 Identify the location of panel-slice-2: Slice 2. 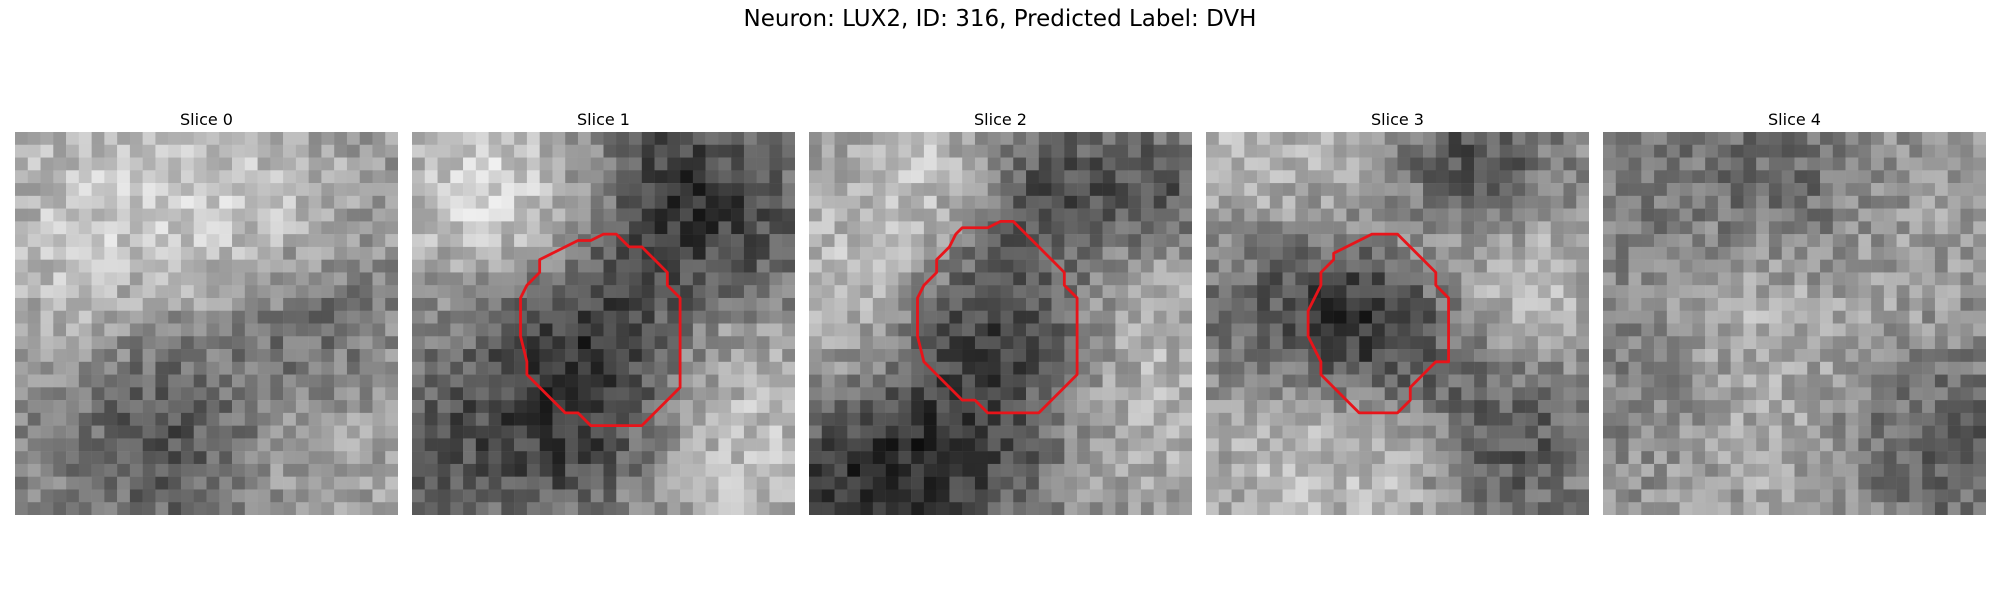
(1000, 311).